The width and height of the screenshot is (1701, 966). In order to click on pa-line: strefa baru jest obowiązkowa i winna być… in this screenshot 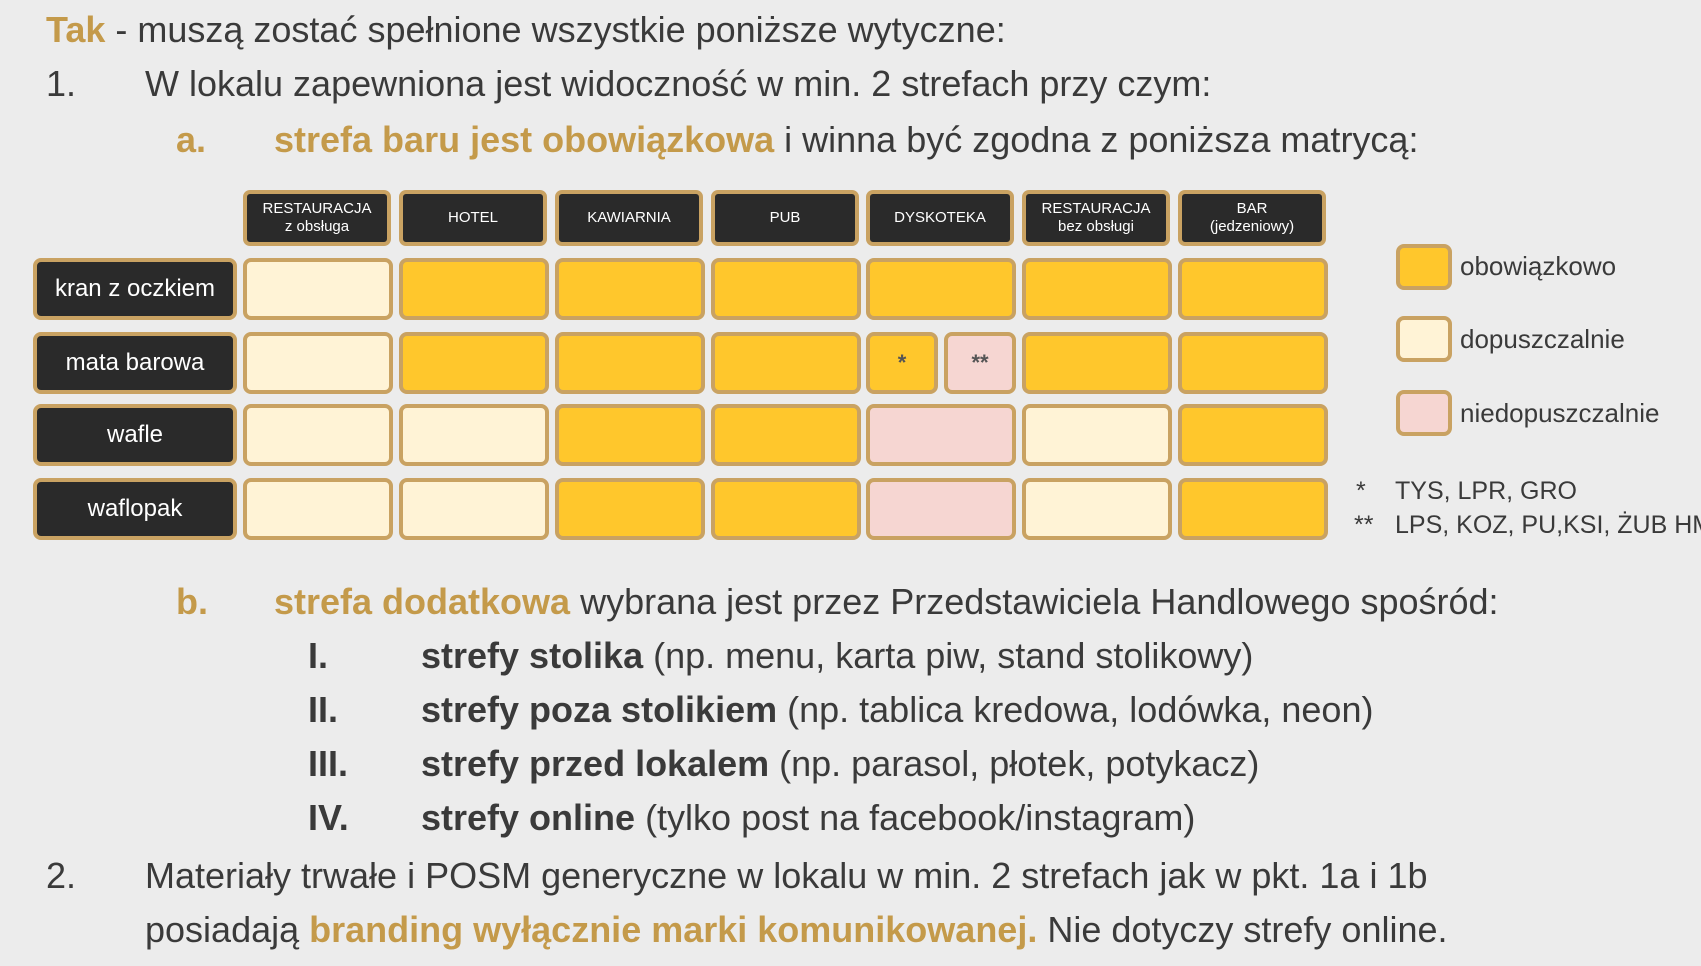, I will do `click(846, 140)`.